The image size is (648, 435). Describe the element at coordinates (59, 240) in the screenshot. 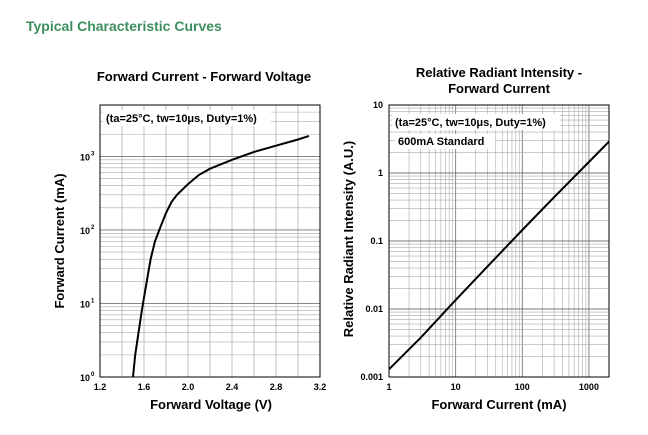

I see `chart1-y-label: Forward Current (mA)` at that location.